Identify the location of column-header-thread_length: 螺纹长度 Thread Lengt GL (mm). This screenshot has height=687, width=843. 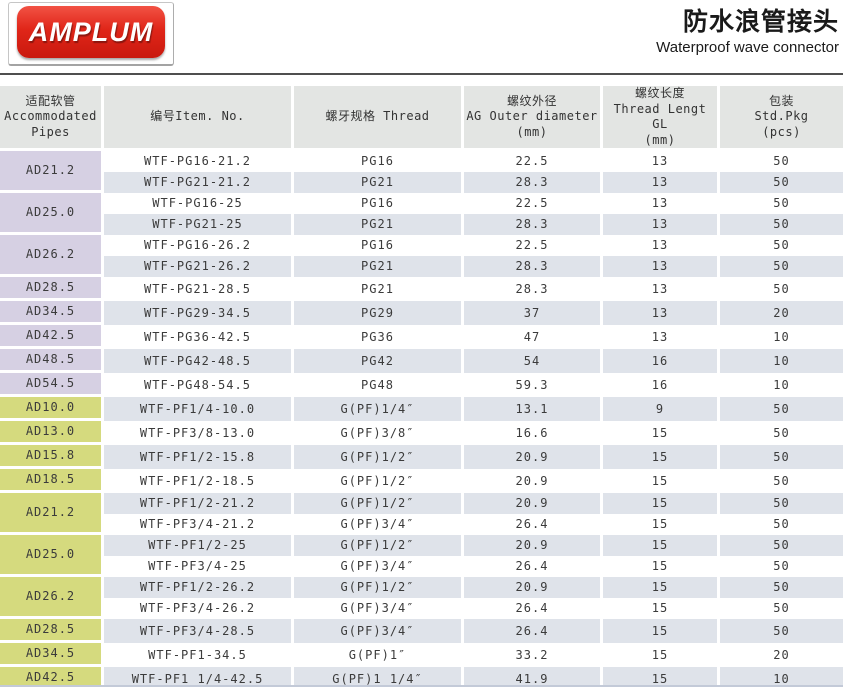
(661, 119).